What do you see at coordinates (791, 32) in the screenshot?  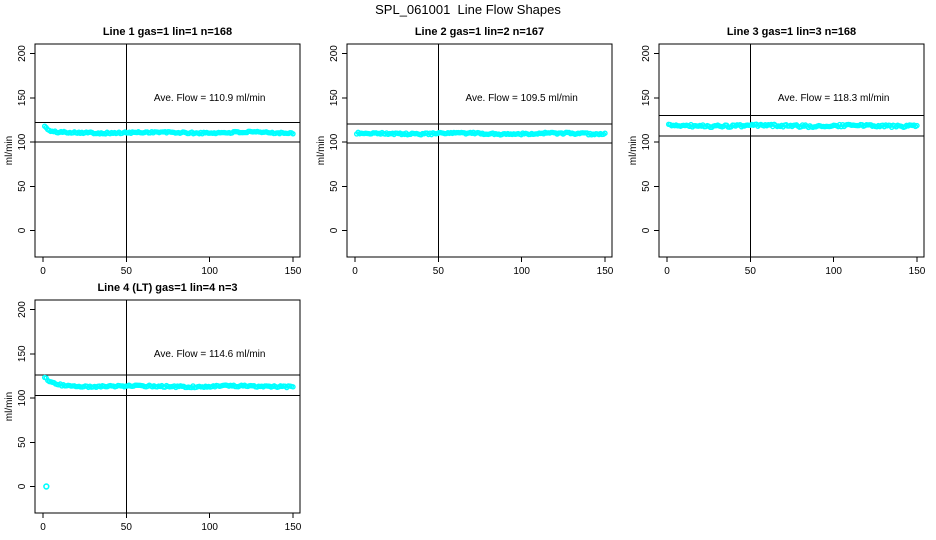 I see `panel-title: Line 3 gas=1 lin=3 n=168` at bounding box center [791, 32].